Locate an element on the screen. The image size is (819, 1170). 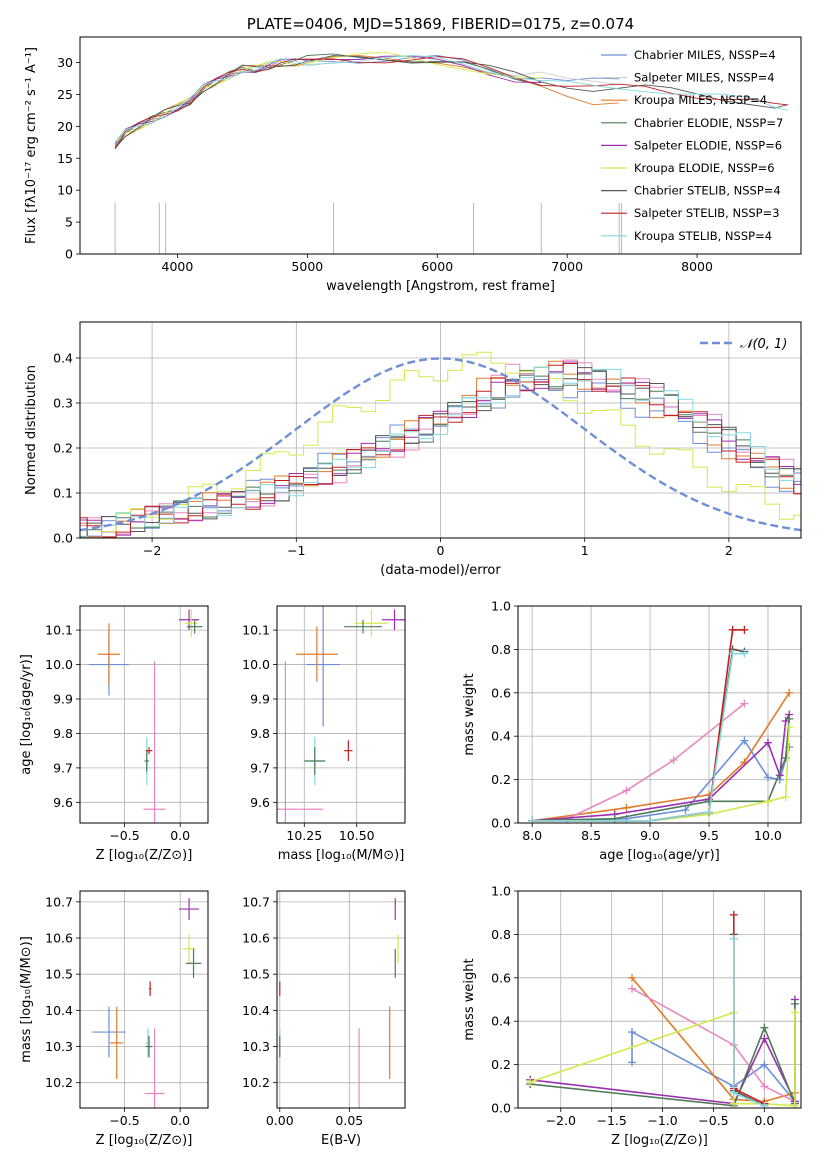
y-tick-label: 10.0 is located at coordinates (256, 664).